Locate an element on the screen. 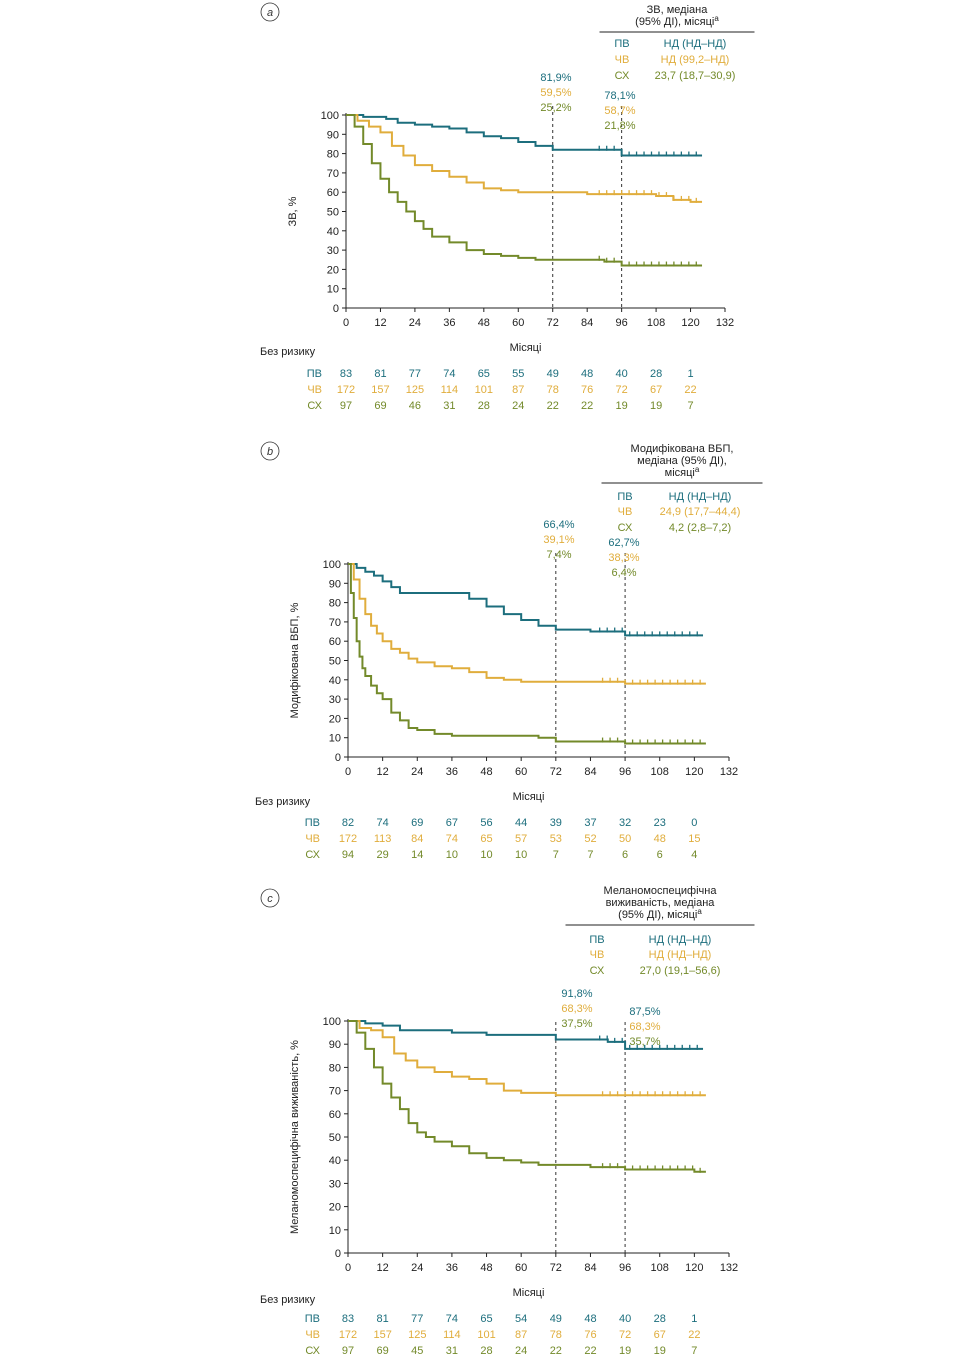 The width and height of the screenshot is (976, 1365). risk-value: 31 is located at coordinates (452, 1351).